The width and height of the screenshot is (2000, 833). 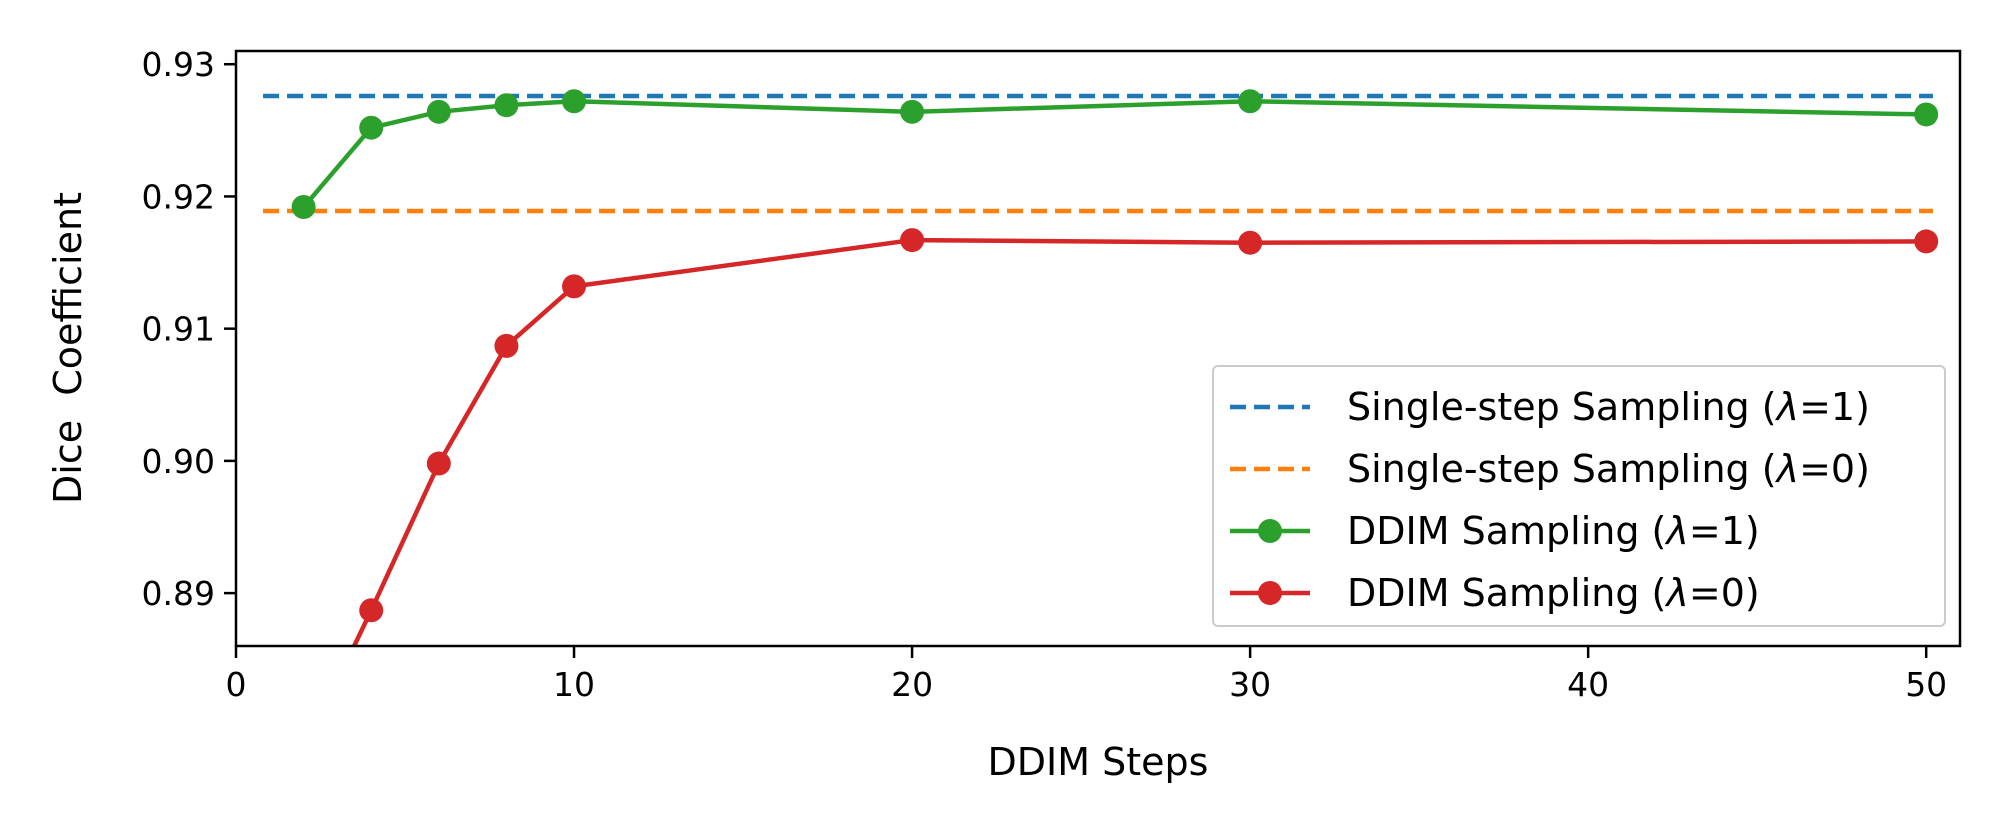 I want to click on y-tick-label: 0.89, so click(x=178, y=593).